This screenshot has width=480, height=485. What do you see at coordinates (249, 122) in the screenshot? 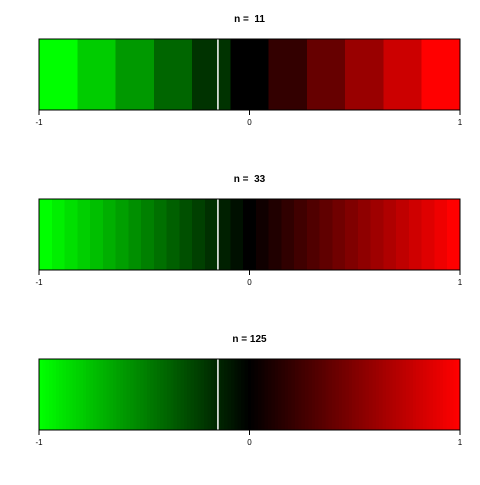
I see `x-tick-label: 0` at bounding box center [249, 122].